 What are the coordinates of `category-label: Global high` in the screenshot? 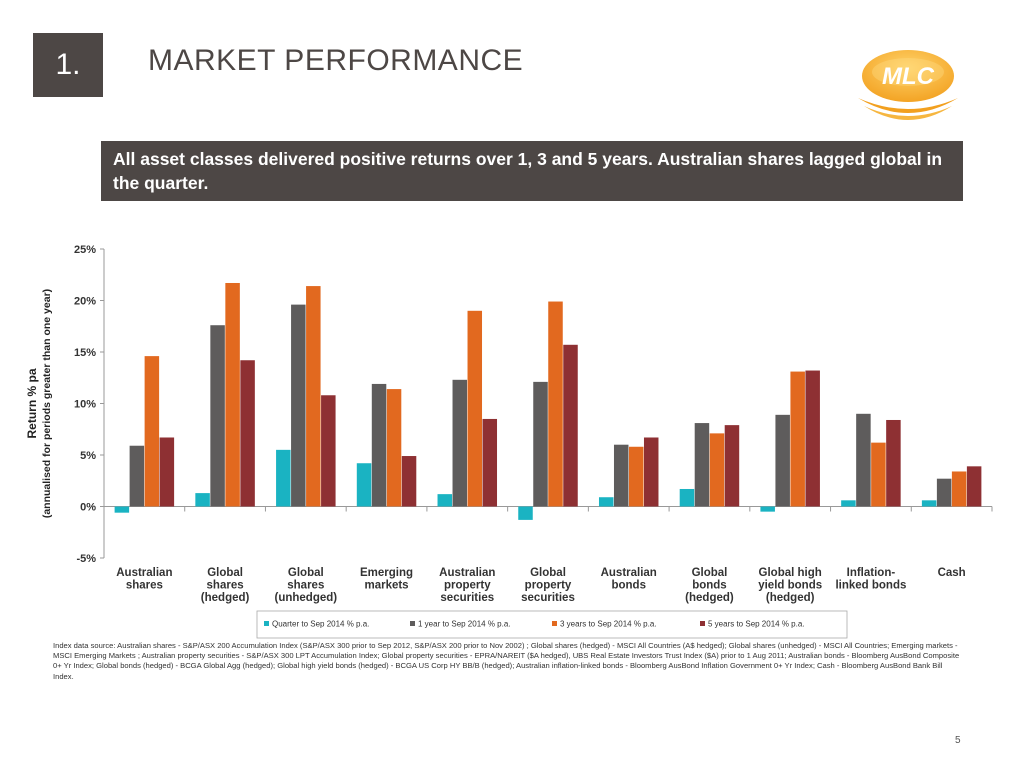 It's located at (790, 573).